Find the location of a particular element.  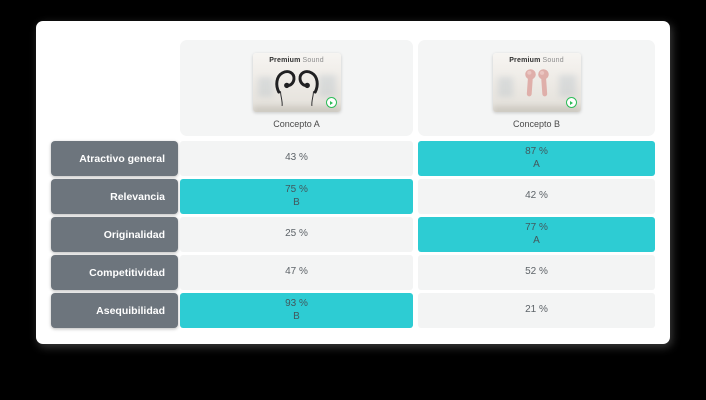

cell-value: 87 % is located at coordinates (536, 151).